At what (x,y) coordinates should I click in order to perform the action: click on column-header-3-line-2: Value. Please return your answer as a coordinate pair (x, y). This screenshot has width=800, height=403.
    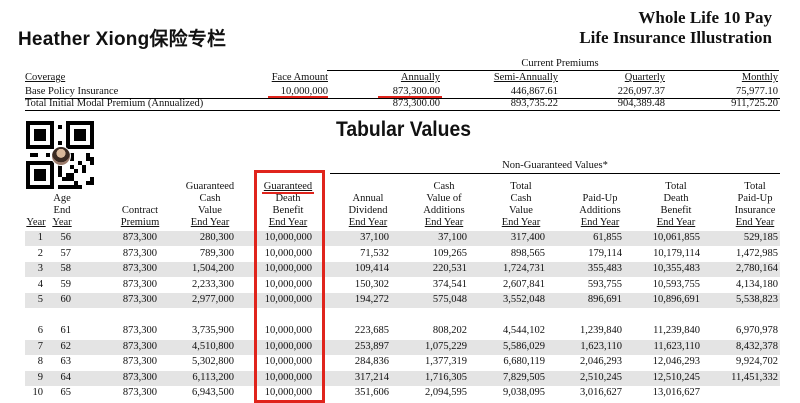
    Looking at the image, I should click on (210, 210).